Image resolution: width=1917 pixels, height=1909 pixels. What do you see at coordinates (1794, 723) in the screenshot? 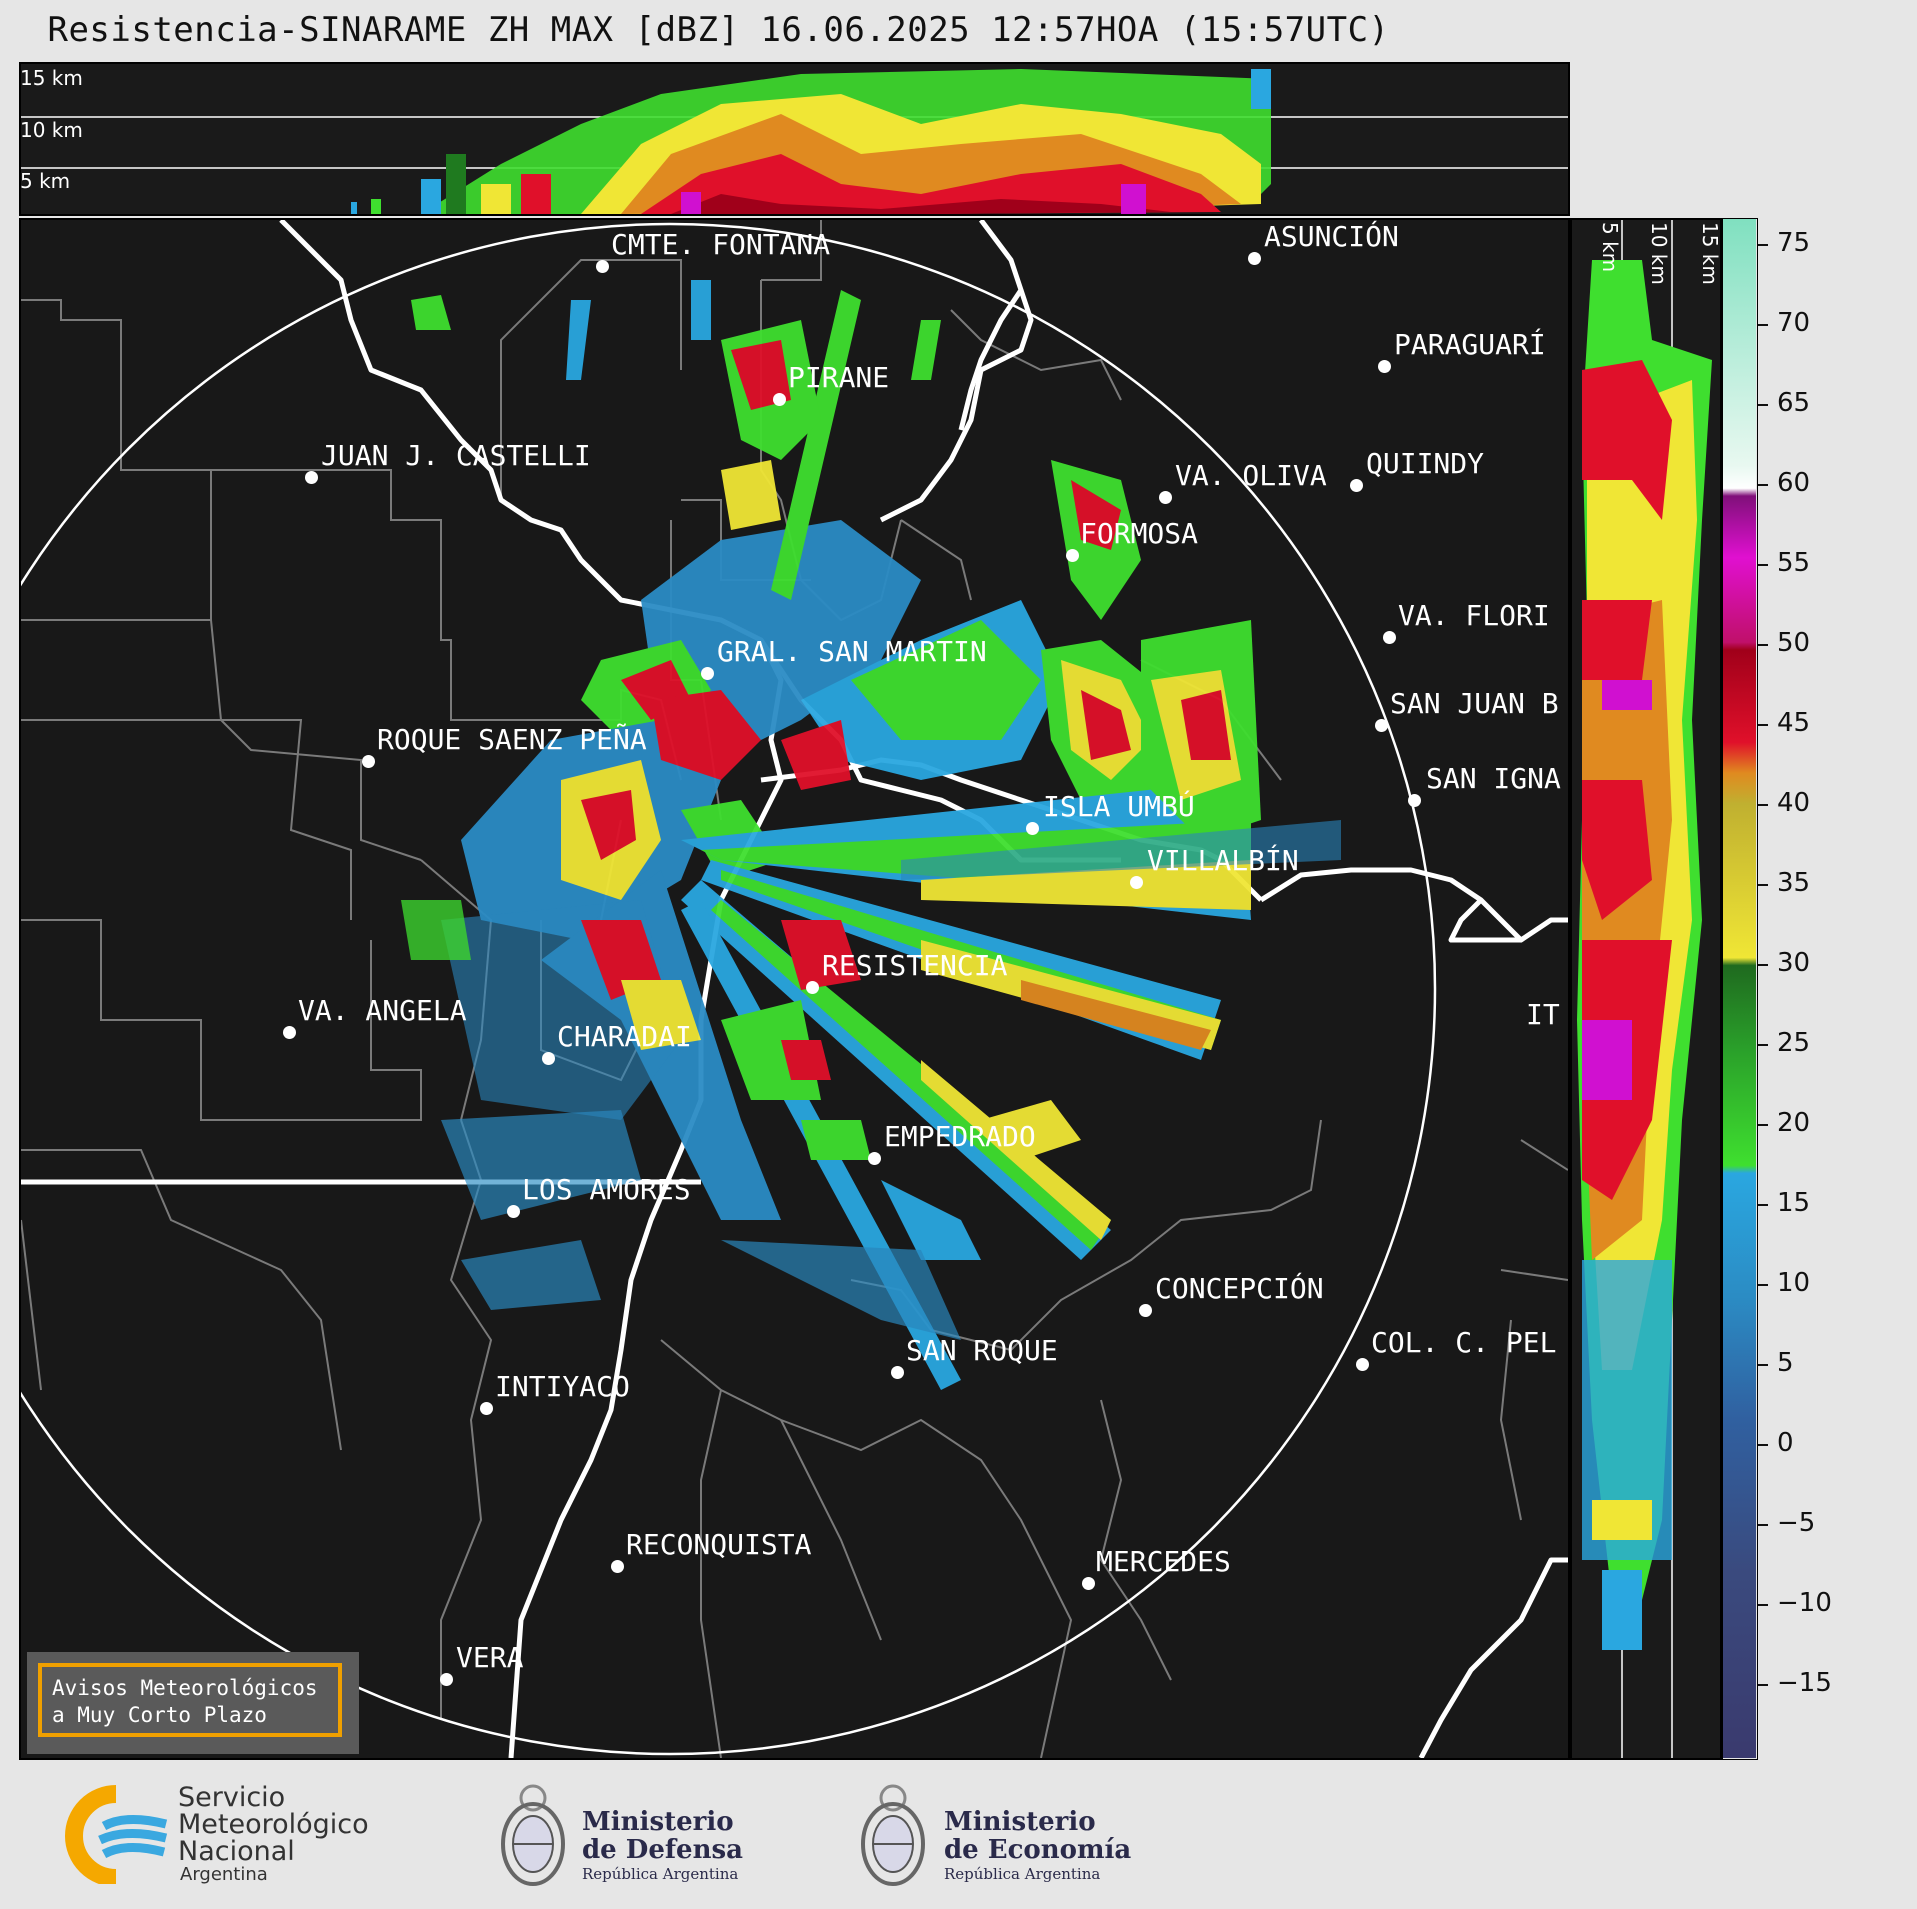
I see `colorbar-label-45: 45` at bounding box center [1794, 723].